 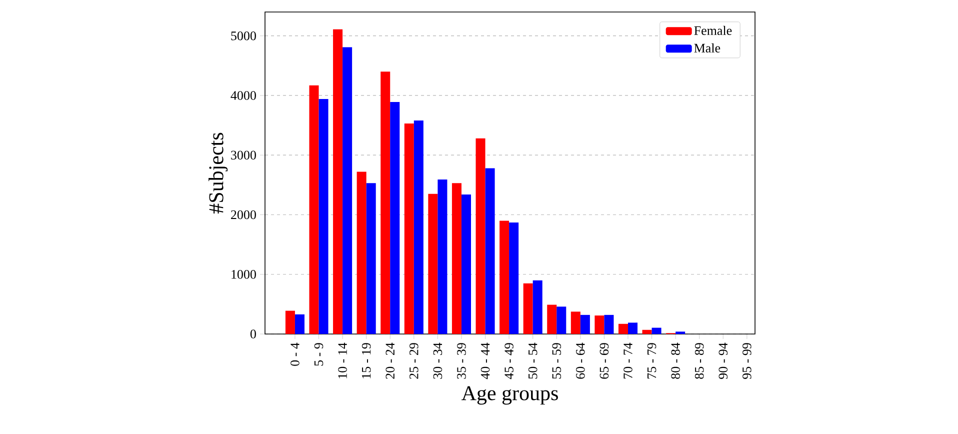 I want to click on x-tick-label: 75 - 79, so click(x=651, y=360).